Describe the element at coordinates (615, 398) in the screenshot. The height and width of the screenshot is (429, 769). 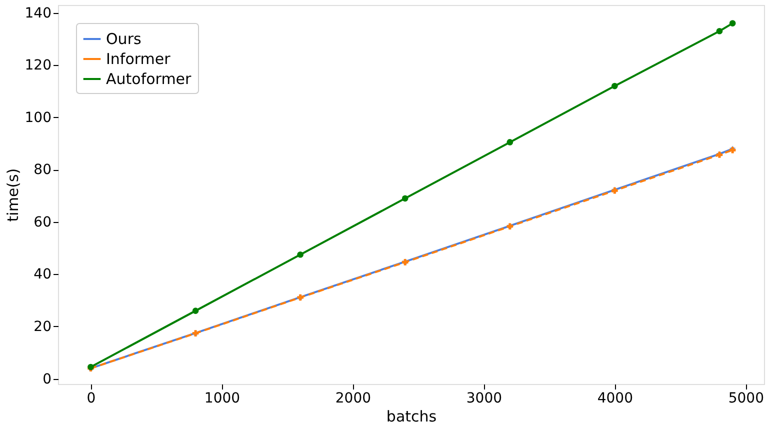
I see `x-tick-label: 4000` at that location.